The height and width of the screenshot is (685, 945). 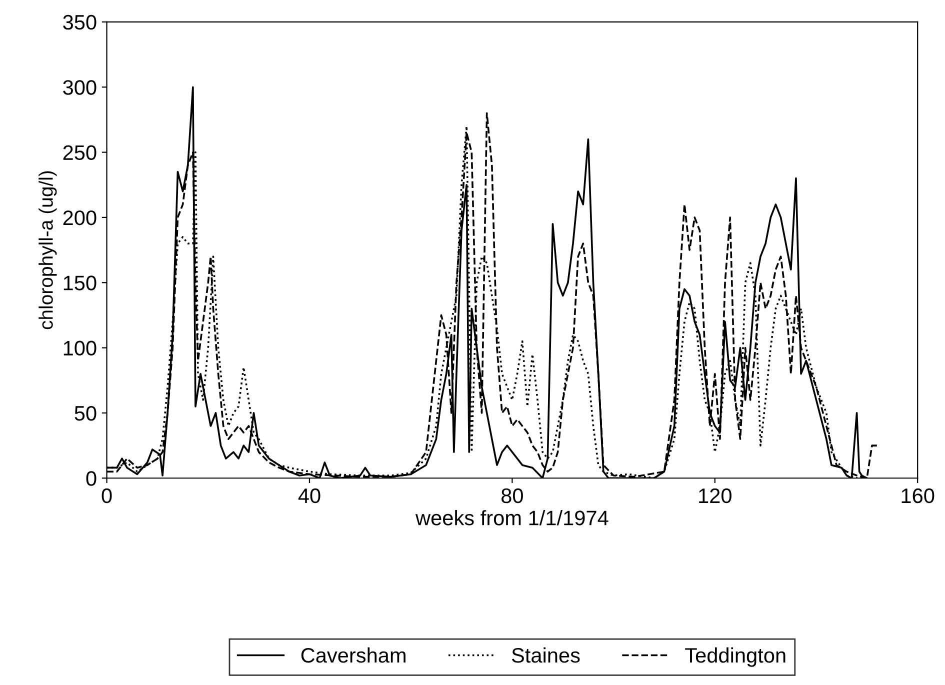 What do you see at coordinates (735, 657) in the screenshot?
I see `legend-label: Teddington` at bounding box center [735, 657].